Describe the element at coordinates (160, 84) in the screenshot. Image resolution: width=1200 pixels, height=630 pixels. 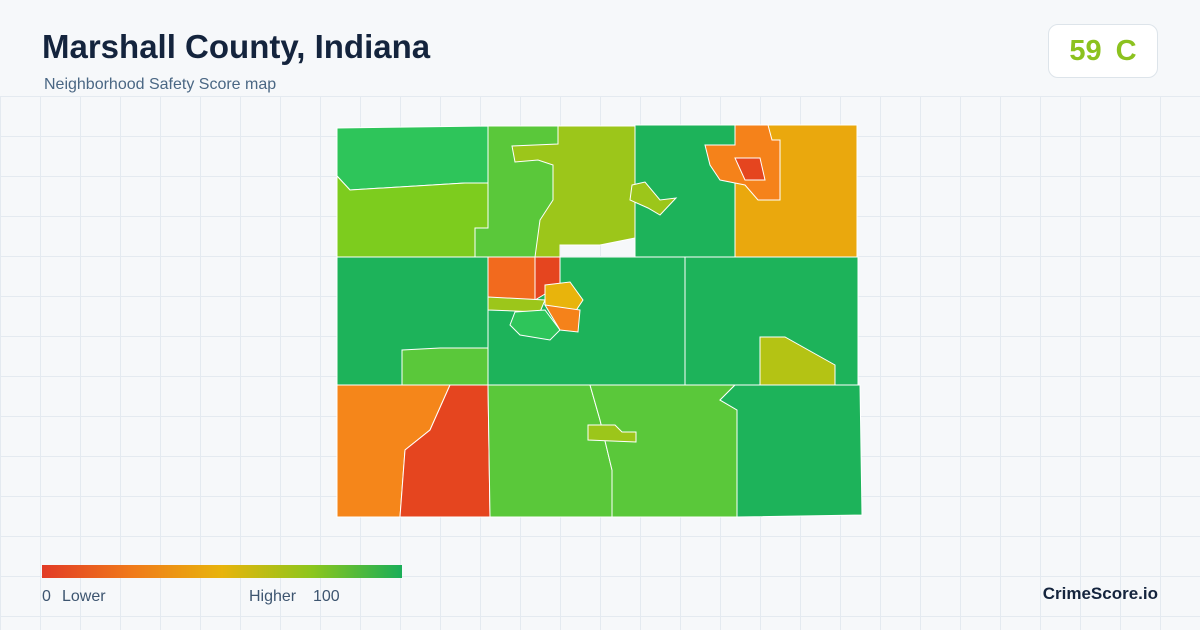
I see `subtitle: Neighborhood Safety Score map` at that location.